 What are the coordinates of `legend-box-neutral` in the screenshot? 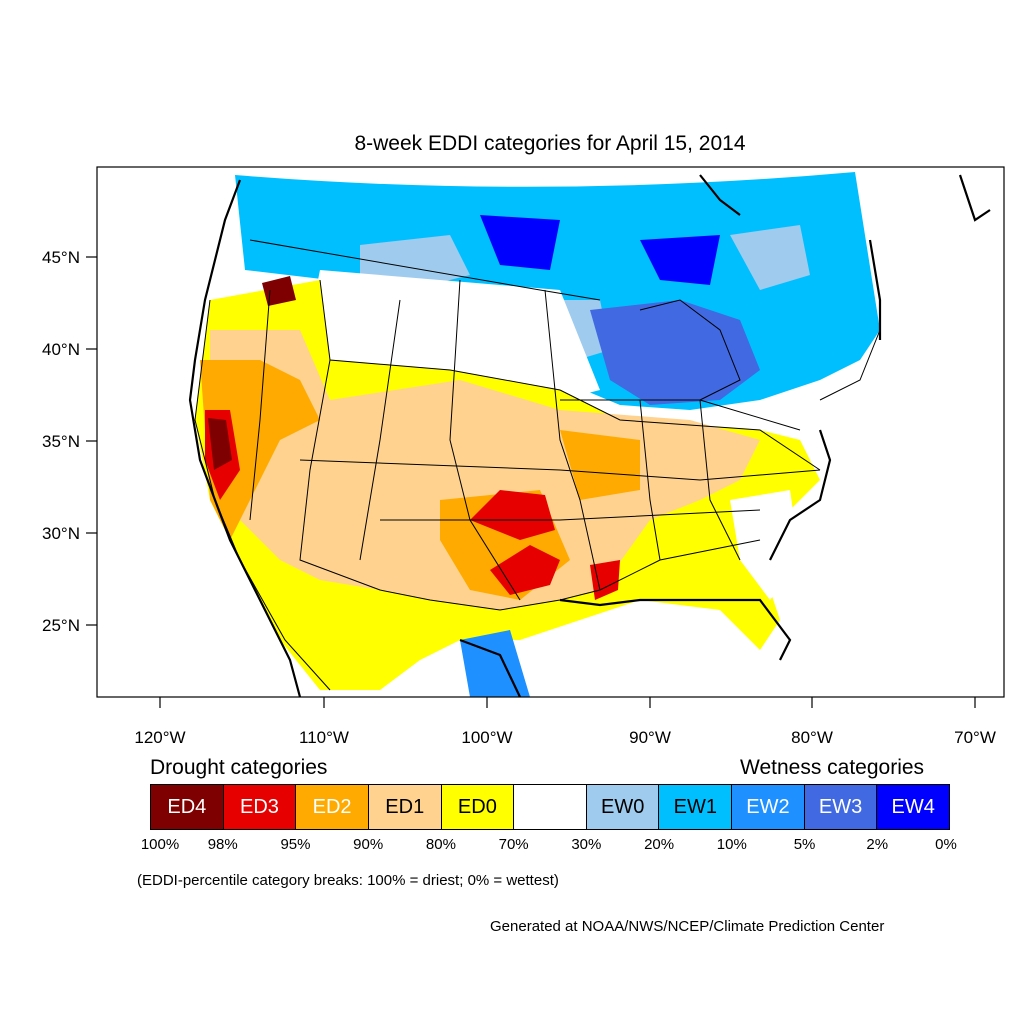 It's located at (550, 807).